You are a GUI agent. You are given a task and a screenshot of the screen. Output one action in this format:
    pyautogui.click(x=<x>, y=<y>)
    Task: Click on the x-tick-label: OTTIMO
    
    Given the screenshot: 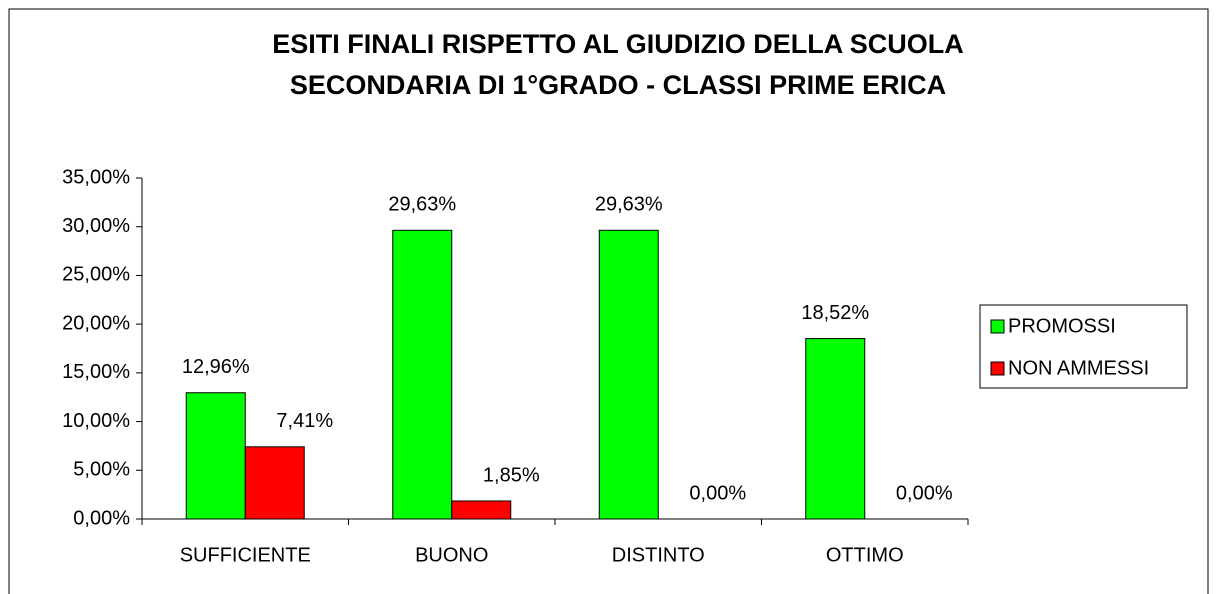 What is the action you would take?
    pyautogui.click(x=865, y=555)
    